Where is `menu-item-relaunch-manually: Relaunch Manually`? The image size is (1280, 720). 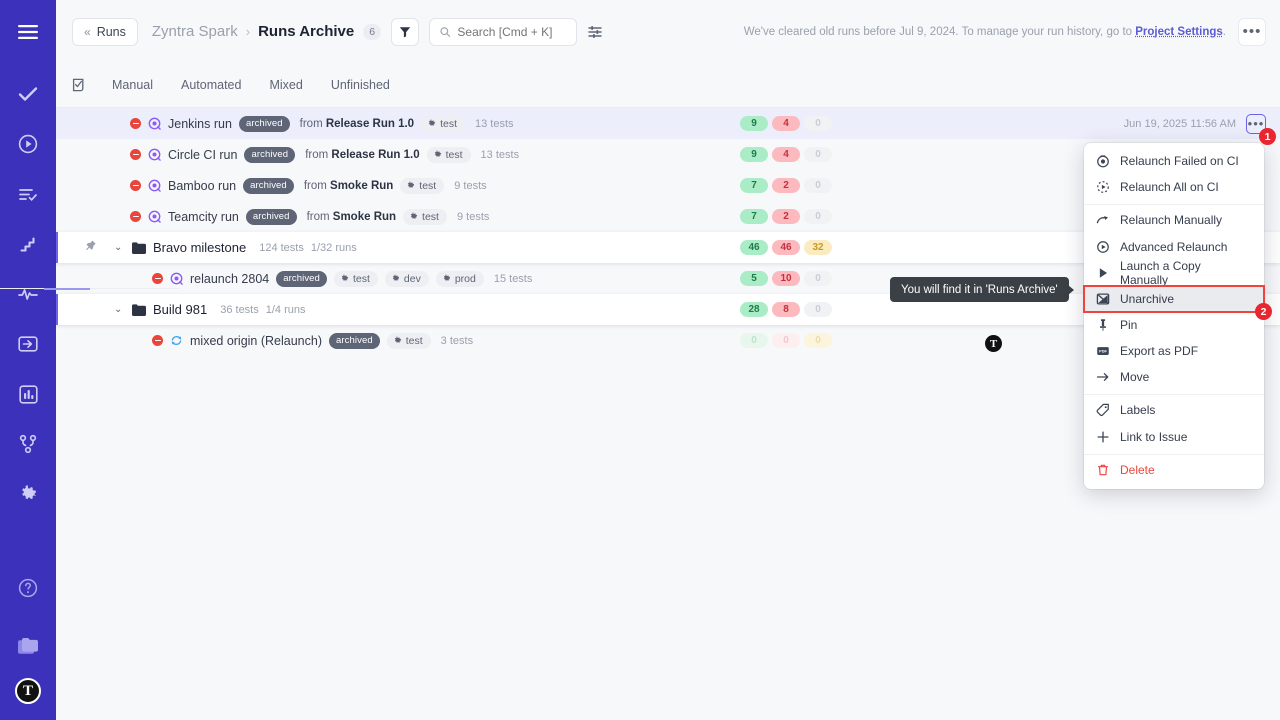
menu-item-relaunch-manually: Relaunch Manually is located at coordinates (1174, 219).